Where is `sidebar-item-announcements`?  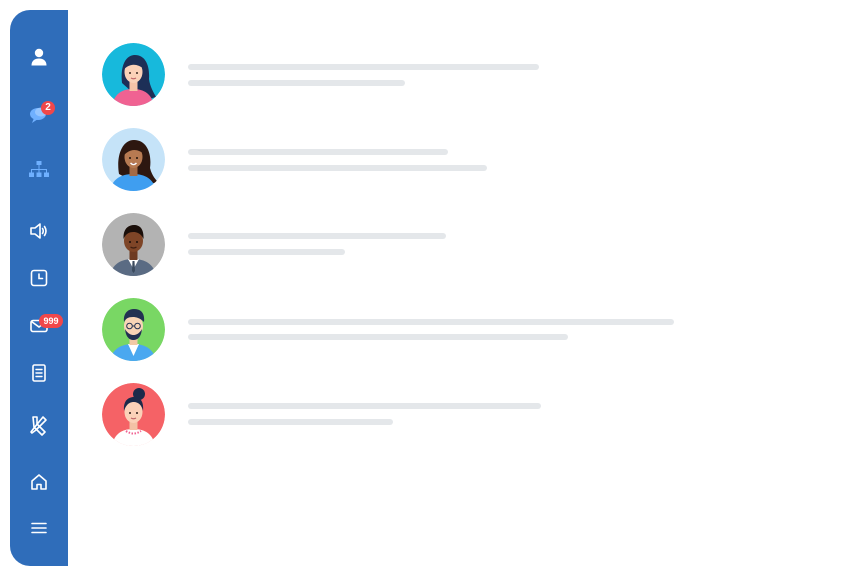
sidebar-item-announcements is located at coordinates (39, 231).